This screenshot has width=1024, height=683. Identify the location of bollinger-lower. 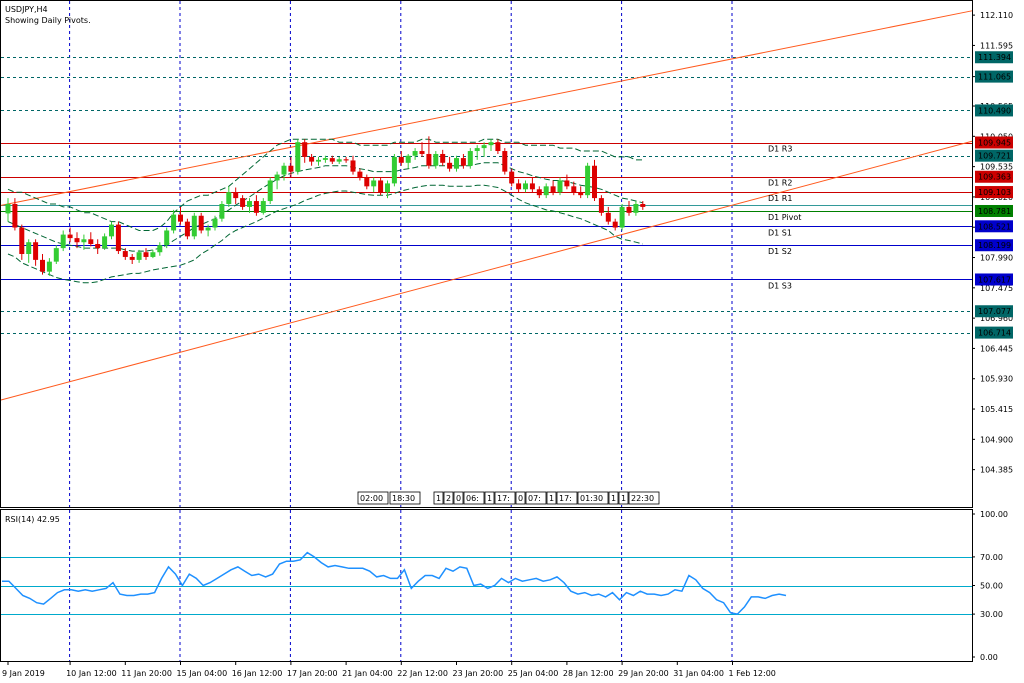
(325, 234).